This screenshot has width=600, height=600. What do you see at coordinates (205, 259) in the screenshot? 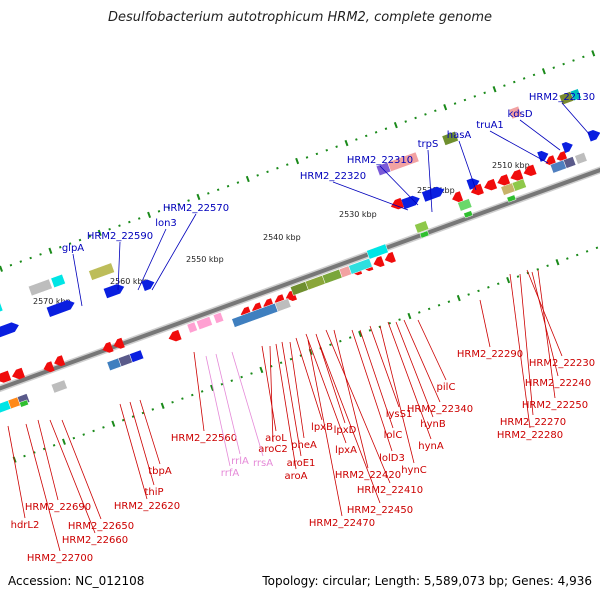
I see `kbp-label: 2550 kbp` at bounding box center [205, 259].